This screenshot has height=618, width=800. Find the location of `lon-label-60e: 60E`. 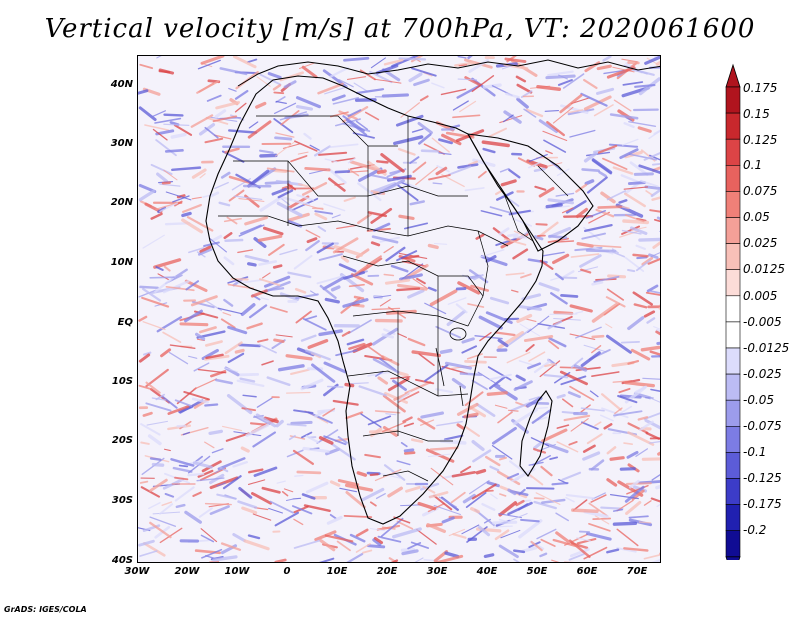

lon-label-60e: 60E is located at coordinates (587, 571).